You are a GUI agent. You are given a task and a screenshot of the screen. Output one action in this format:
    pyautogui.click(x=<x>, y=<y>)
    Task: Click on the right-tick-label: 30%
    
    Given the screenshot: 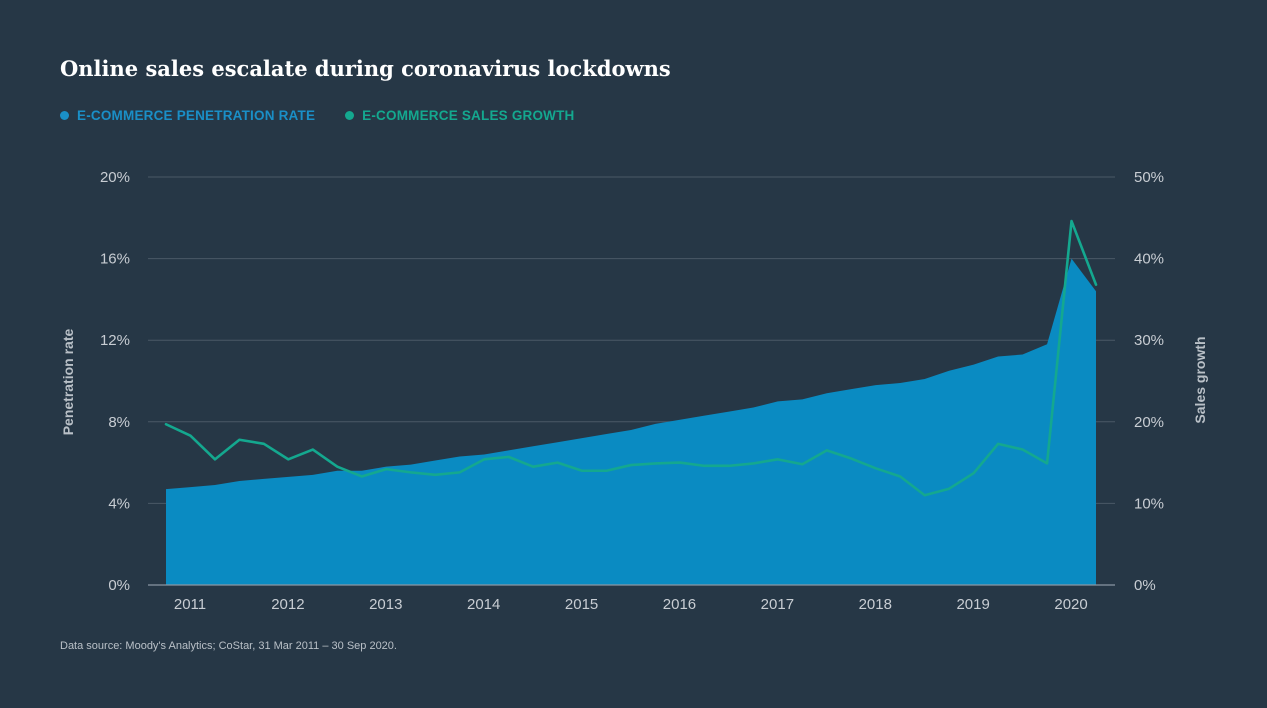 What is the action you would take?
    pyautogui.click(x=1149, y=340)
    